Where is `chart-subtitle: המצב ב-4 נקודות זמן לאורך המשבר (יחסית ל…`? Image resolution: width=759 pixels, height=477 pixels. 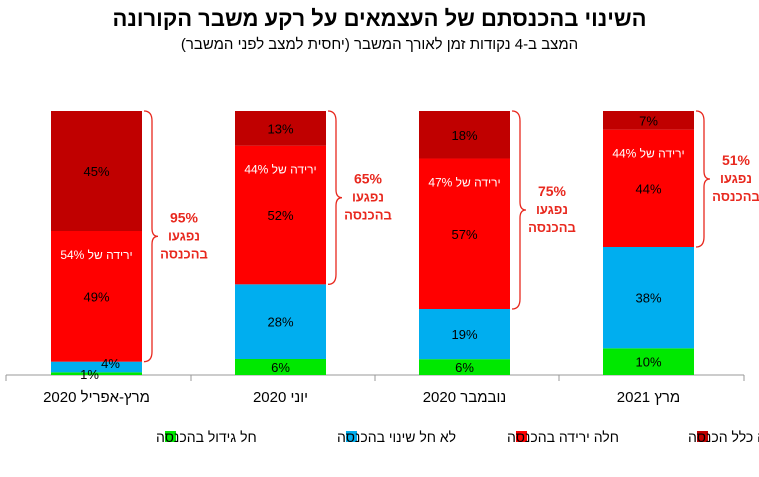 chart-subtitle: המצב ב-4 נקודות זמן לאורך המשבר (יחסית ל… is located at coordinates (379, 44).